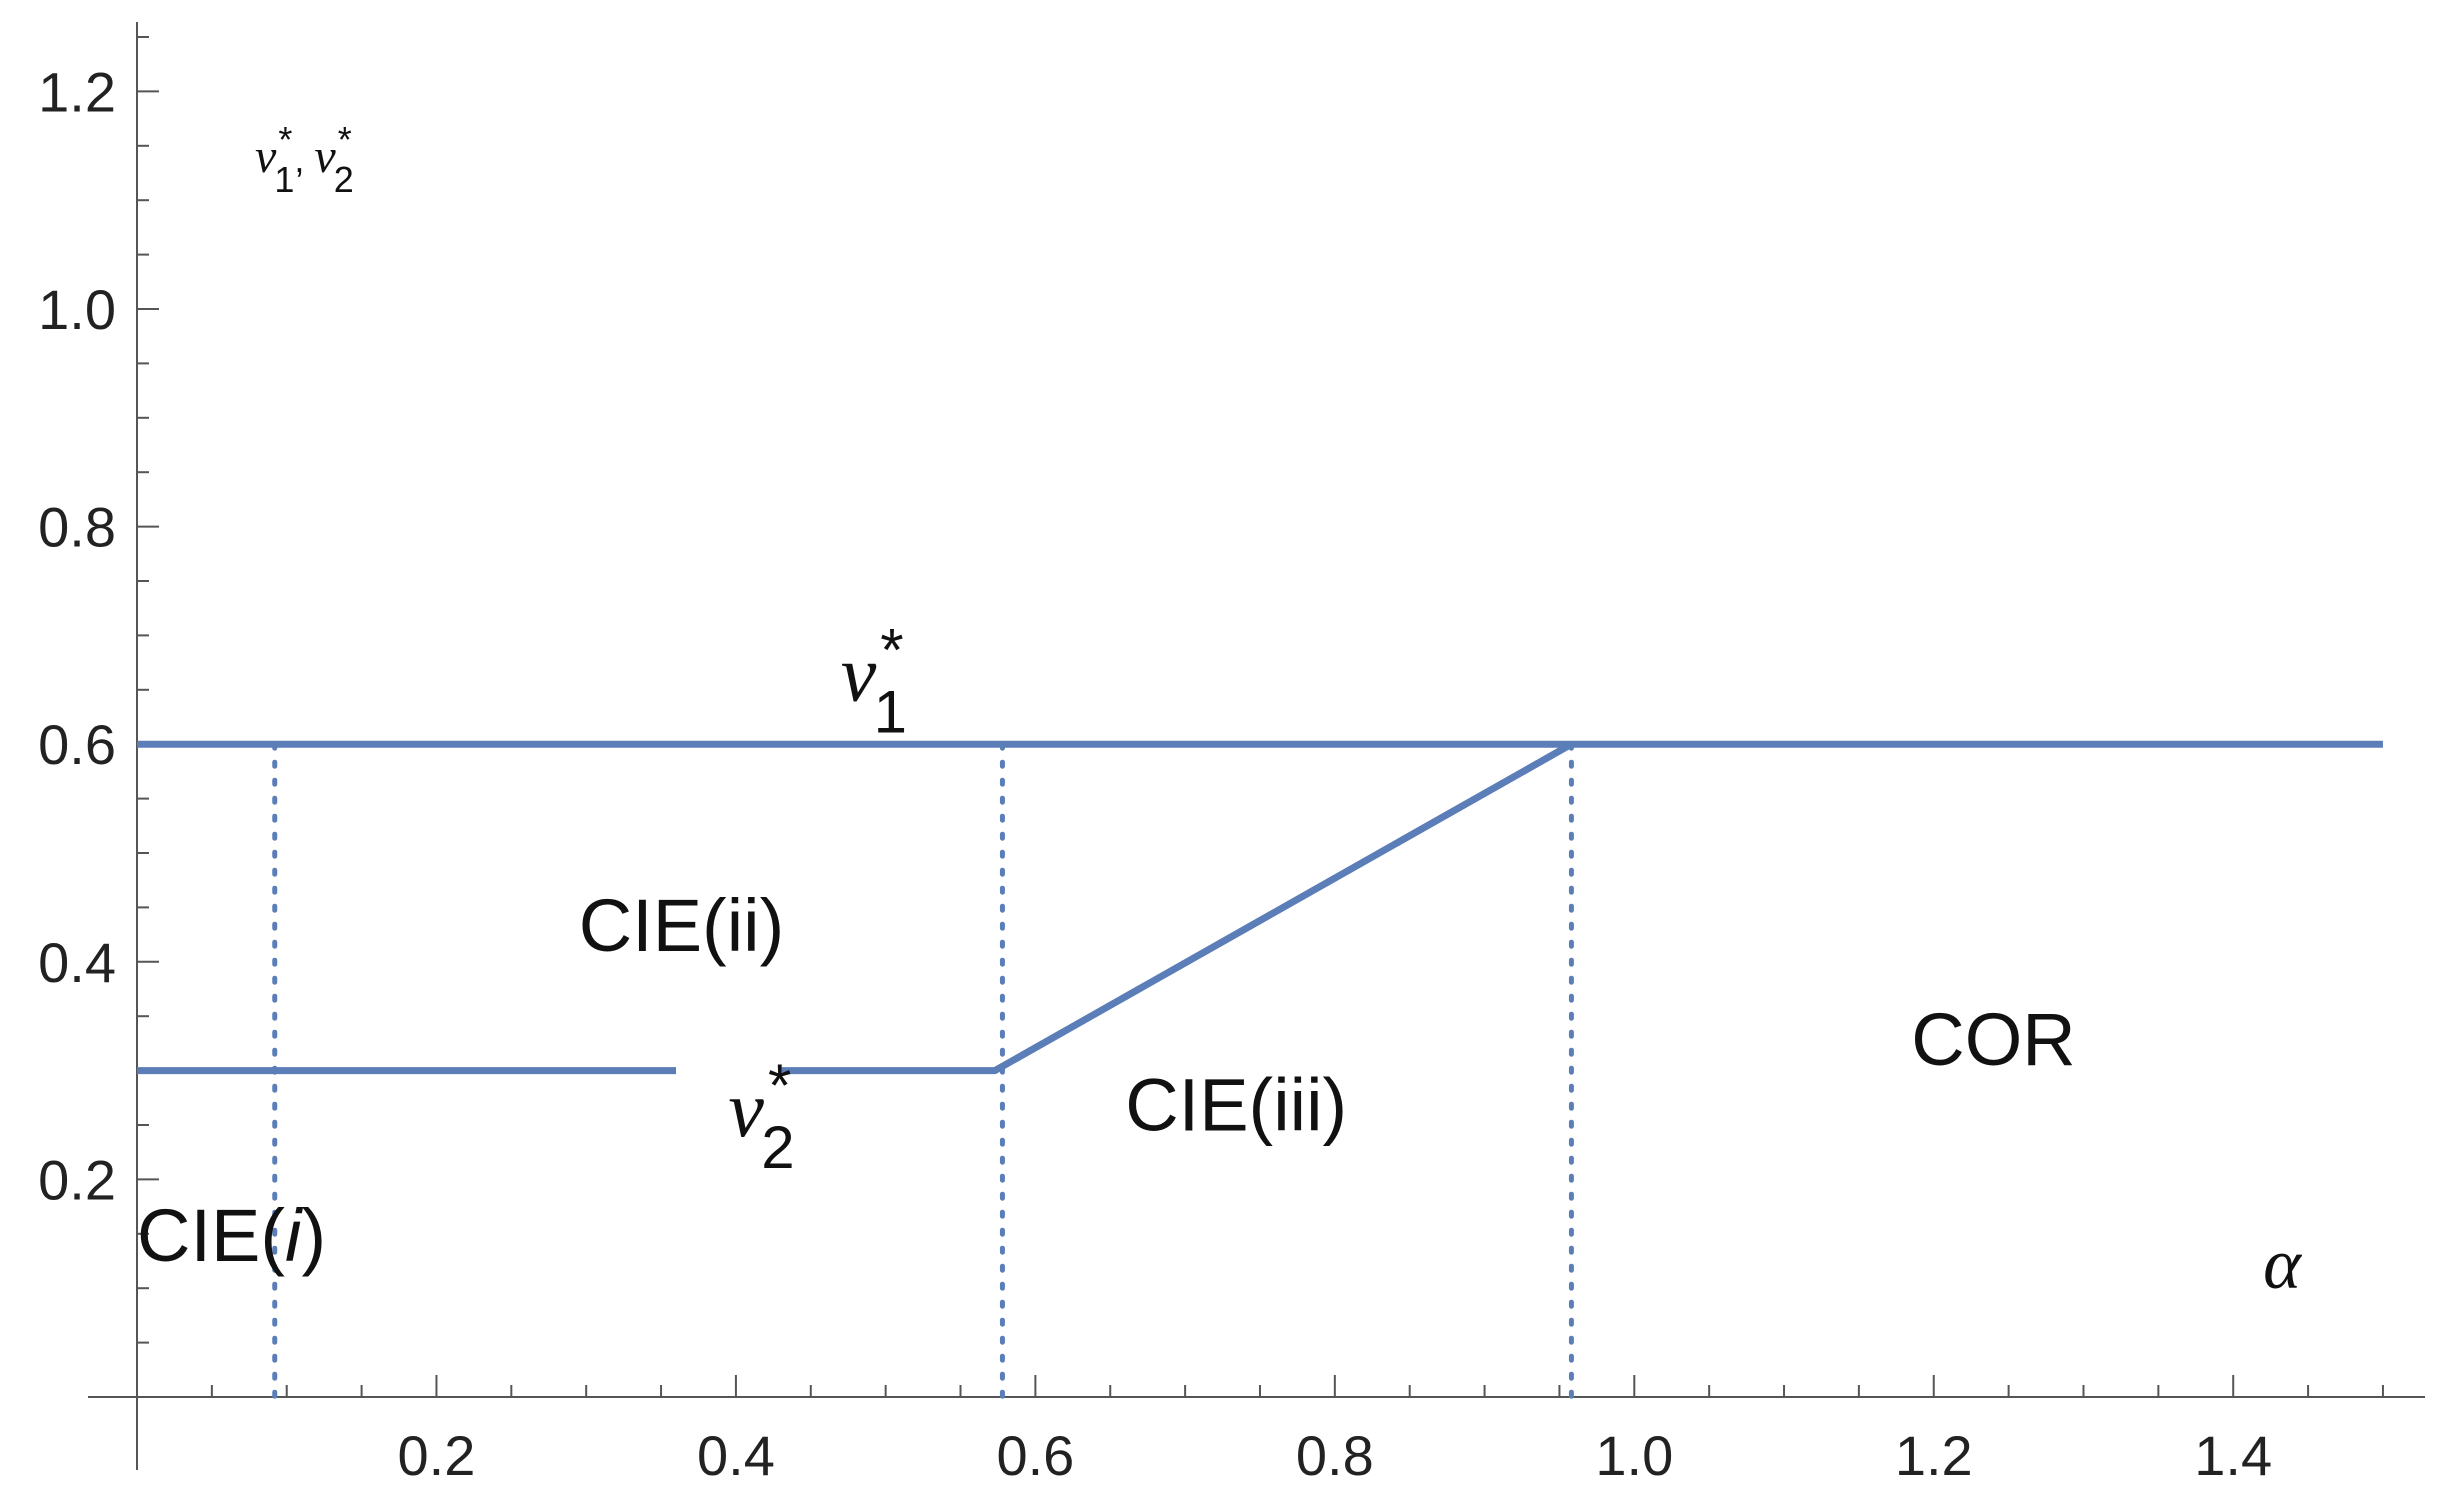 The width and height of the screenshot is (2439, 1490). I want to click on series-label-2: v* 2, so click(761, 1116).